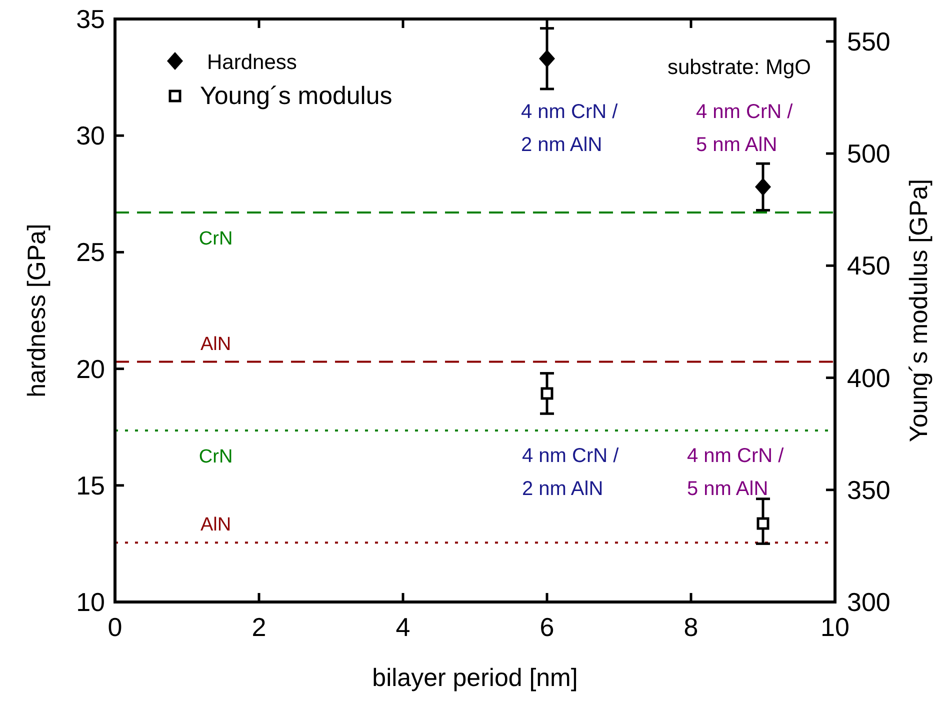 Image resolution: width=948 pixels, height=704 pixels. Describe the element at coordinates (739, 67) in the screenshot. I see `annotation: substrate: MgO` at that location.